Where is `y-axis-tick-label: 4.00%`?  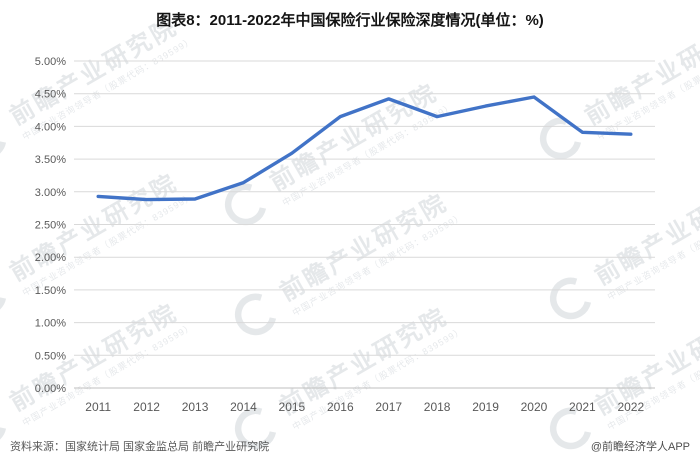 y-axis-tick-label: 4.00% is located at coordinates (50, 127).